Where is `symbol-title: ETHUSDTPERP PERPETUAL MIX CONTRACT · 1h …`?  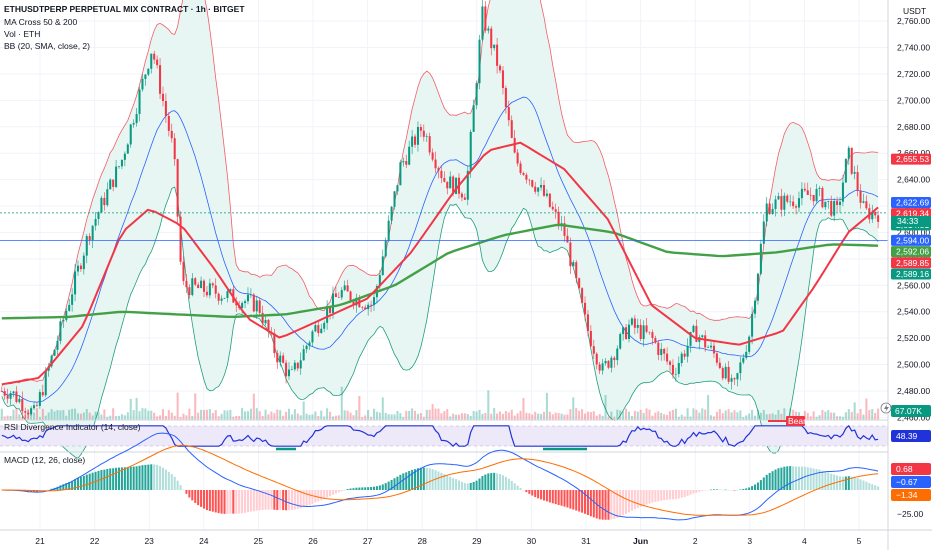 symbol-title: ETHUSDTPERP PERPETUAL MIX CONTRACT · 1h … is located at coordinates (124, 9).